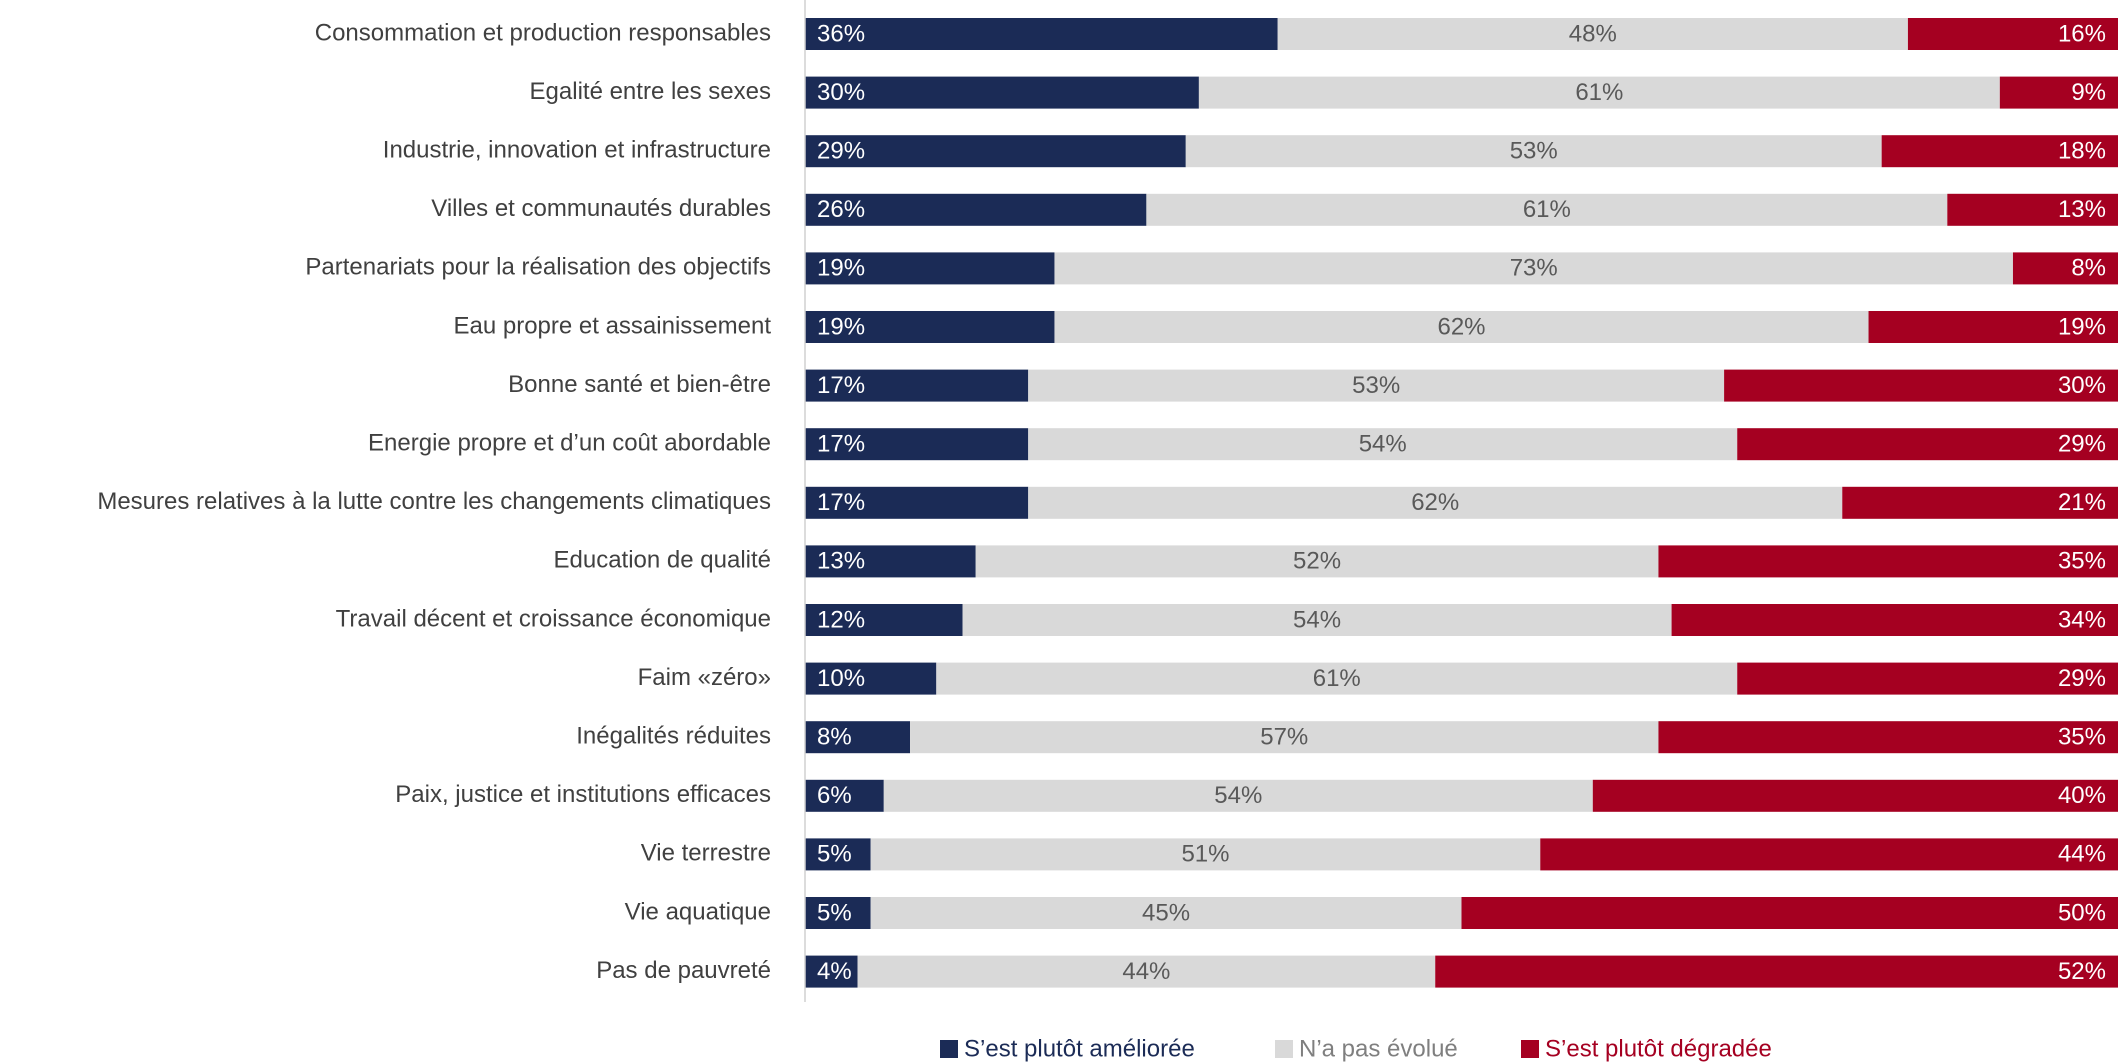 The height and width of the screenshot is (1064, 2118). What do you see at coordinates (2082, 33) in the screenshot?
I see `value-label: 16%` at bounding box center [2082, 33].